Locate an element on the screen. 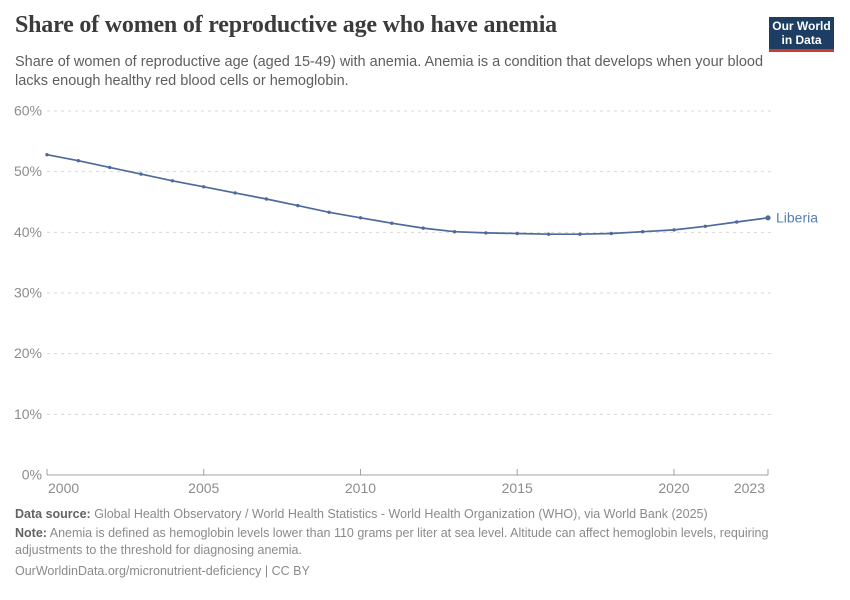  x-axis-tick-label: 2020 is located at coordinates (673, 488).